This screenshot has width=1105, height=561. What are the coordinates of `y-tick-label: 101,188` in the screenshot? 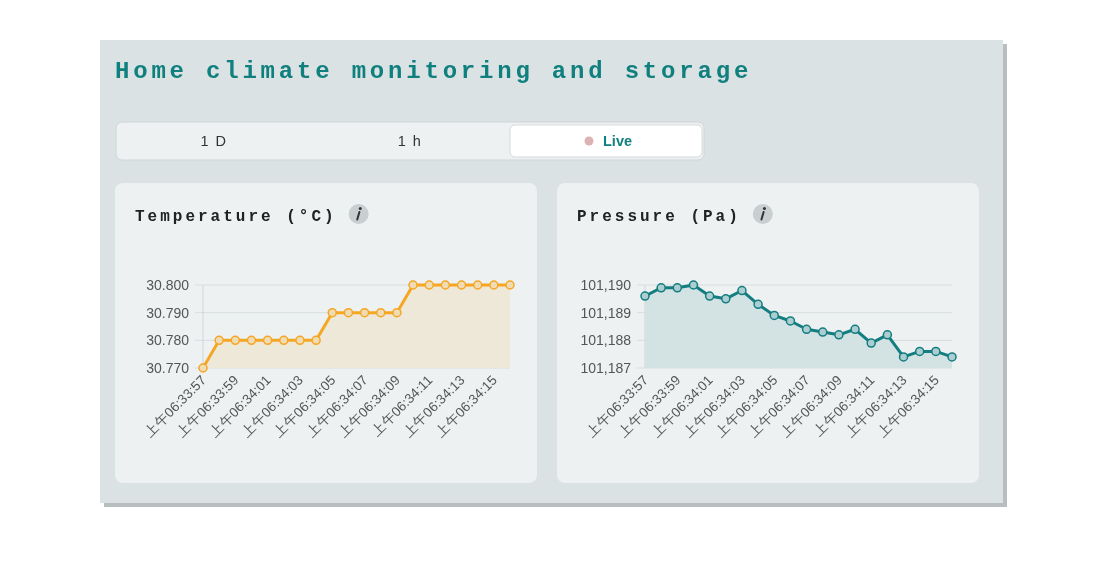 It's located at (606, 340).